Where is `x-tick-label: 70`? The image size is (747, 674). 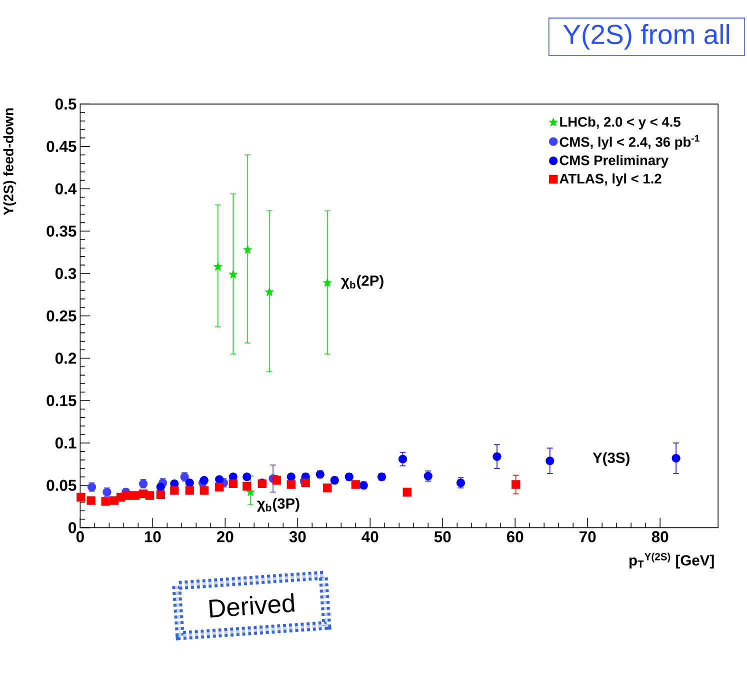
x-tick-label: 70 is located at coordinates (588, 536).